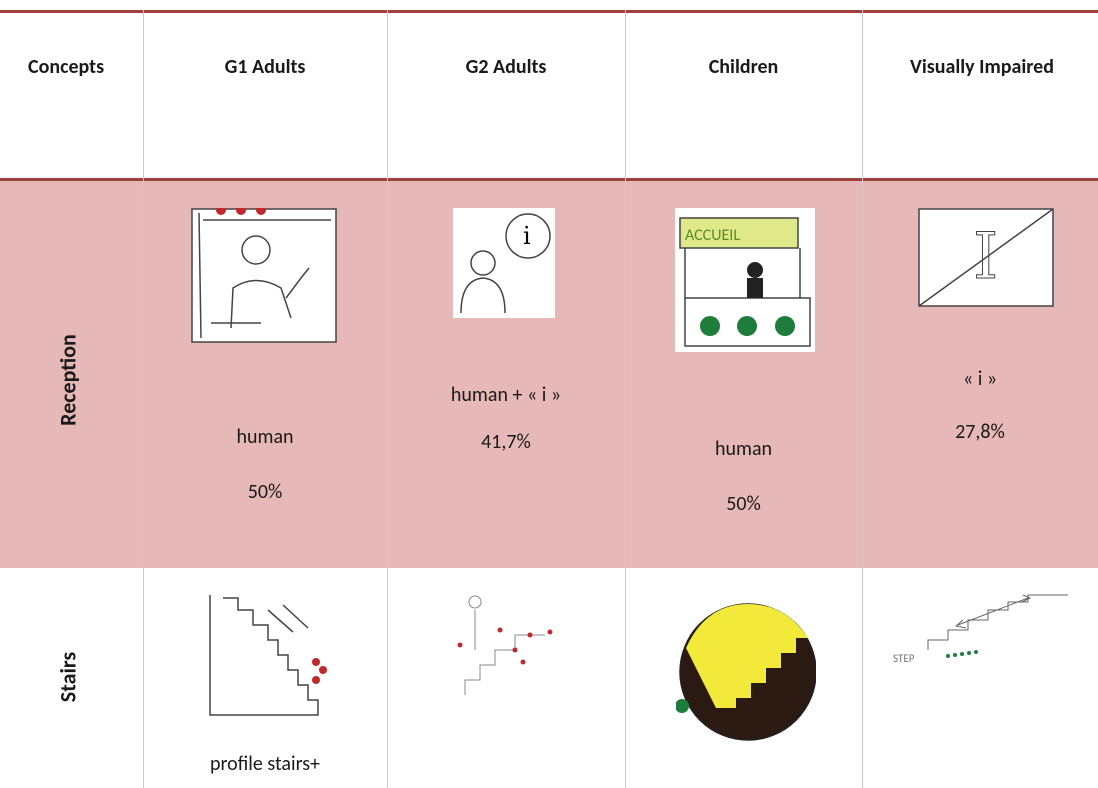 The height and width of the screenshot is (788, 1098). I want to click on row-label: Stairs, so click(68, 677).